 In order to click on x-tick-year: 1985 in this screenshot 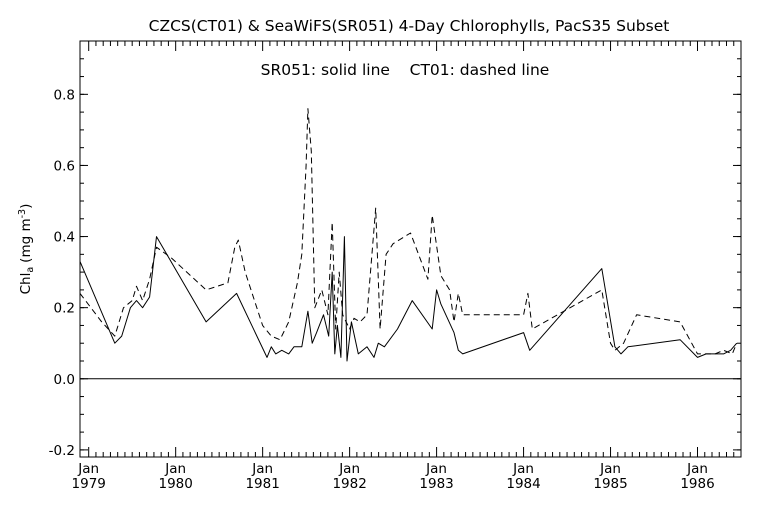, I will do `click(610, 484)`.